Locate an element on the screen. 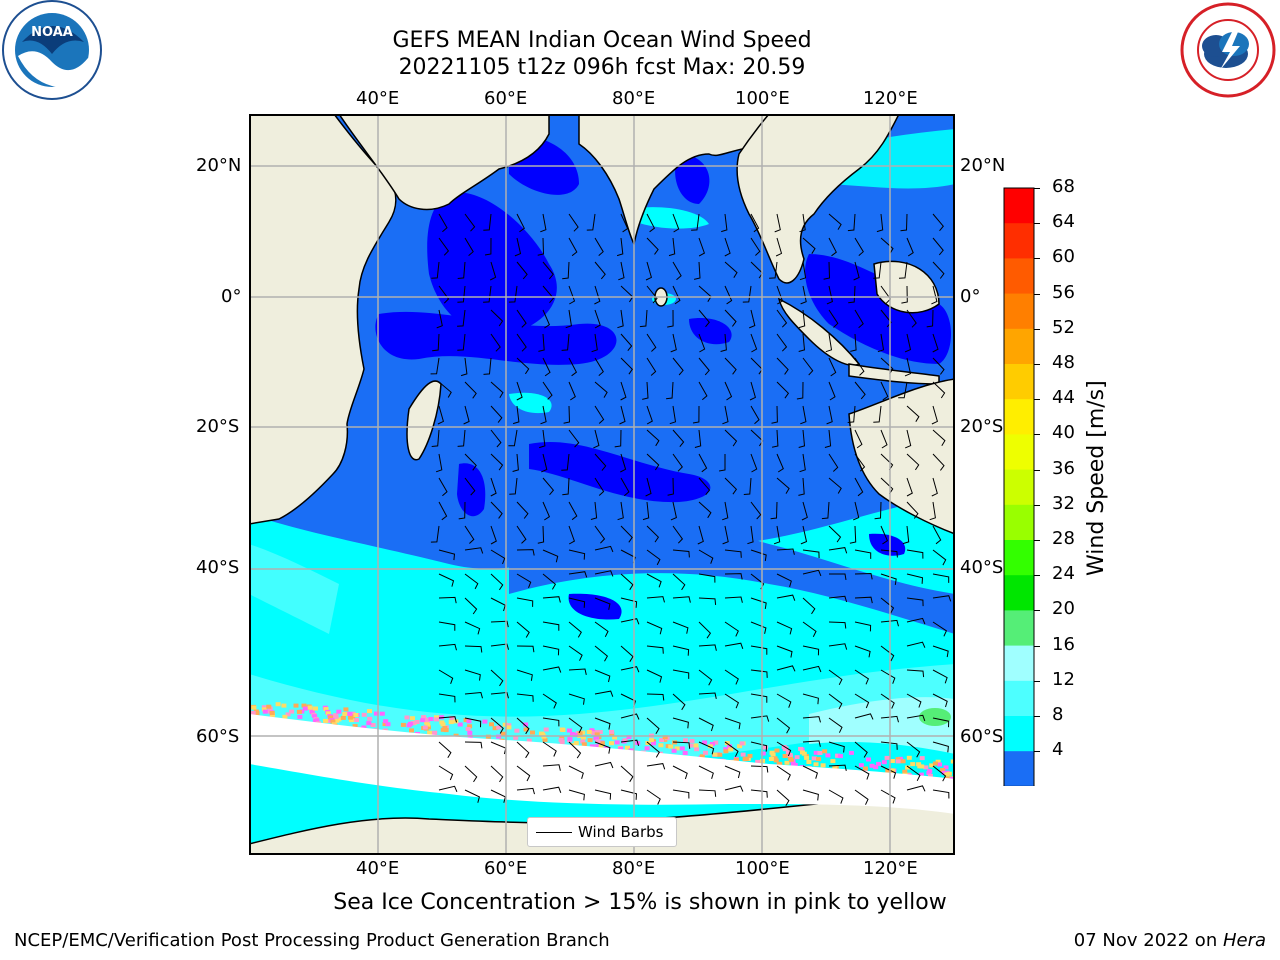 Image resolution: width=1280 pixels, height=960 pixels. lat-label-left: 20°N is located at coordinates (219, 165).